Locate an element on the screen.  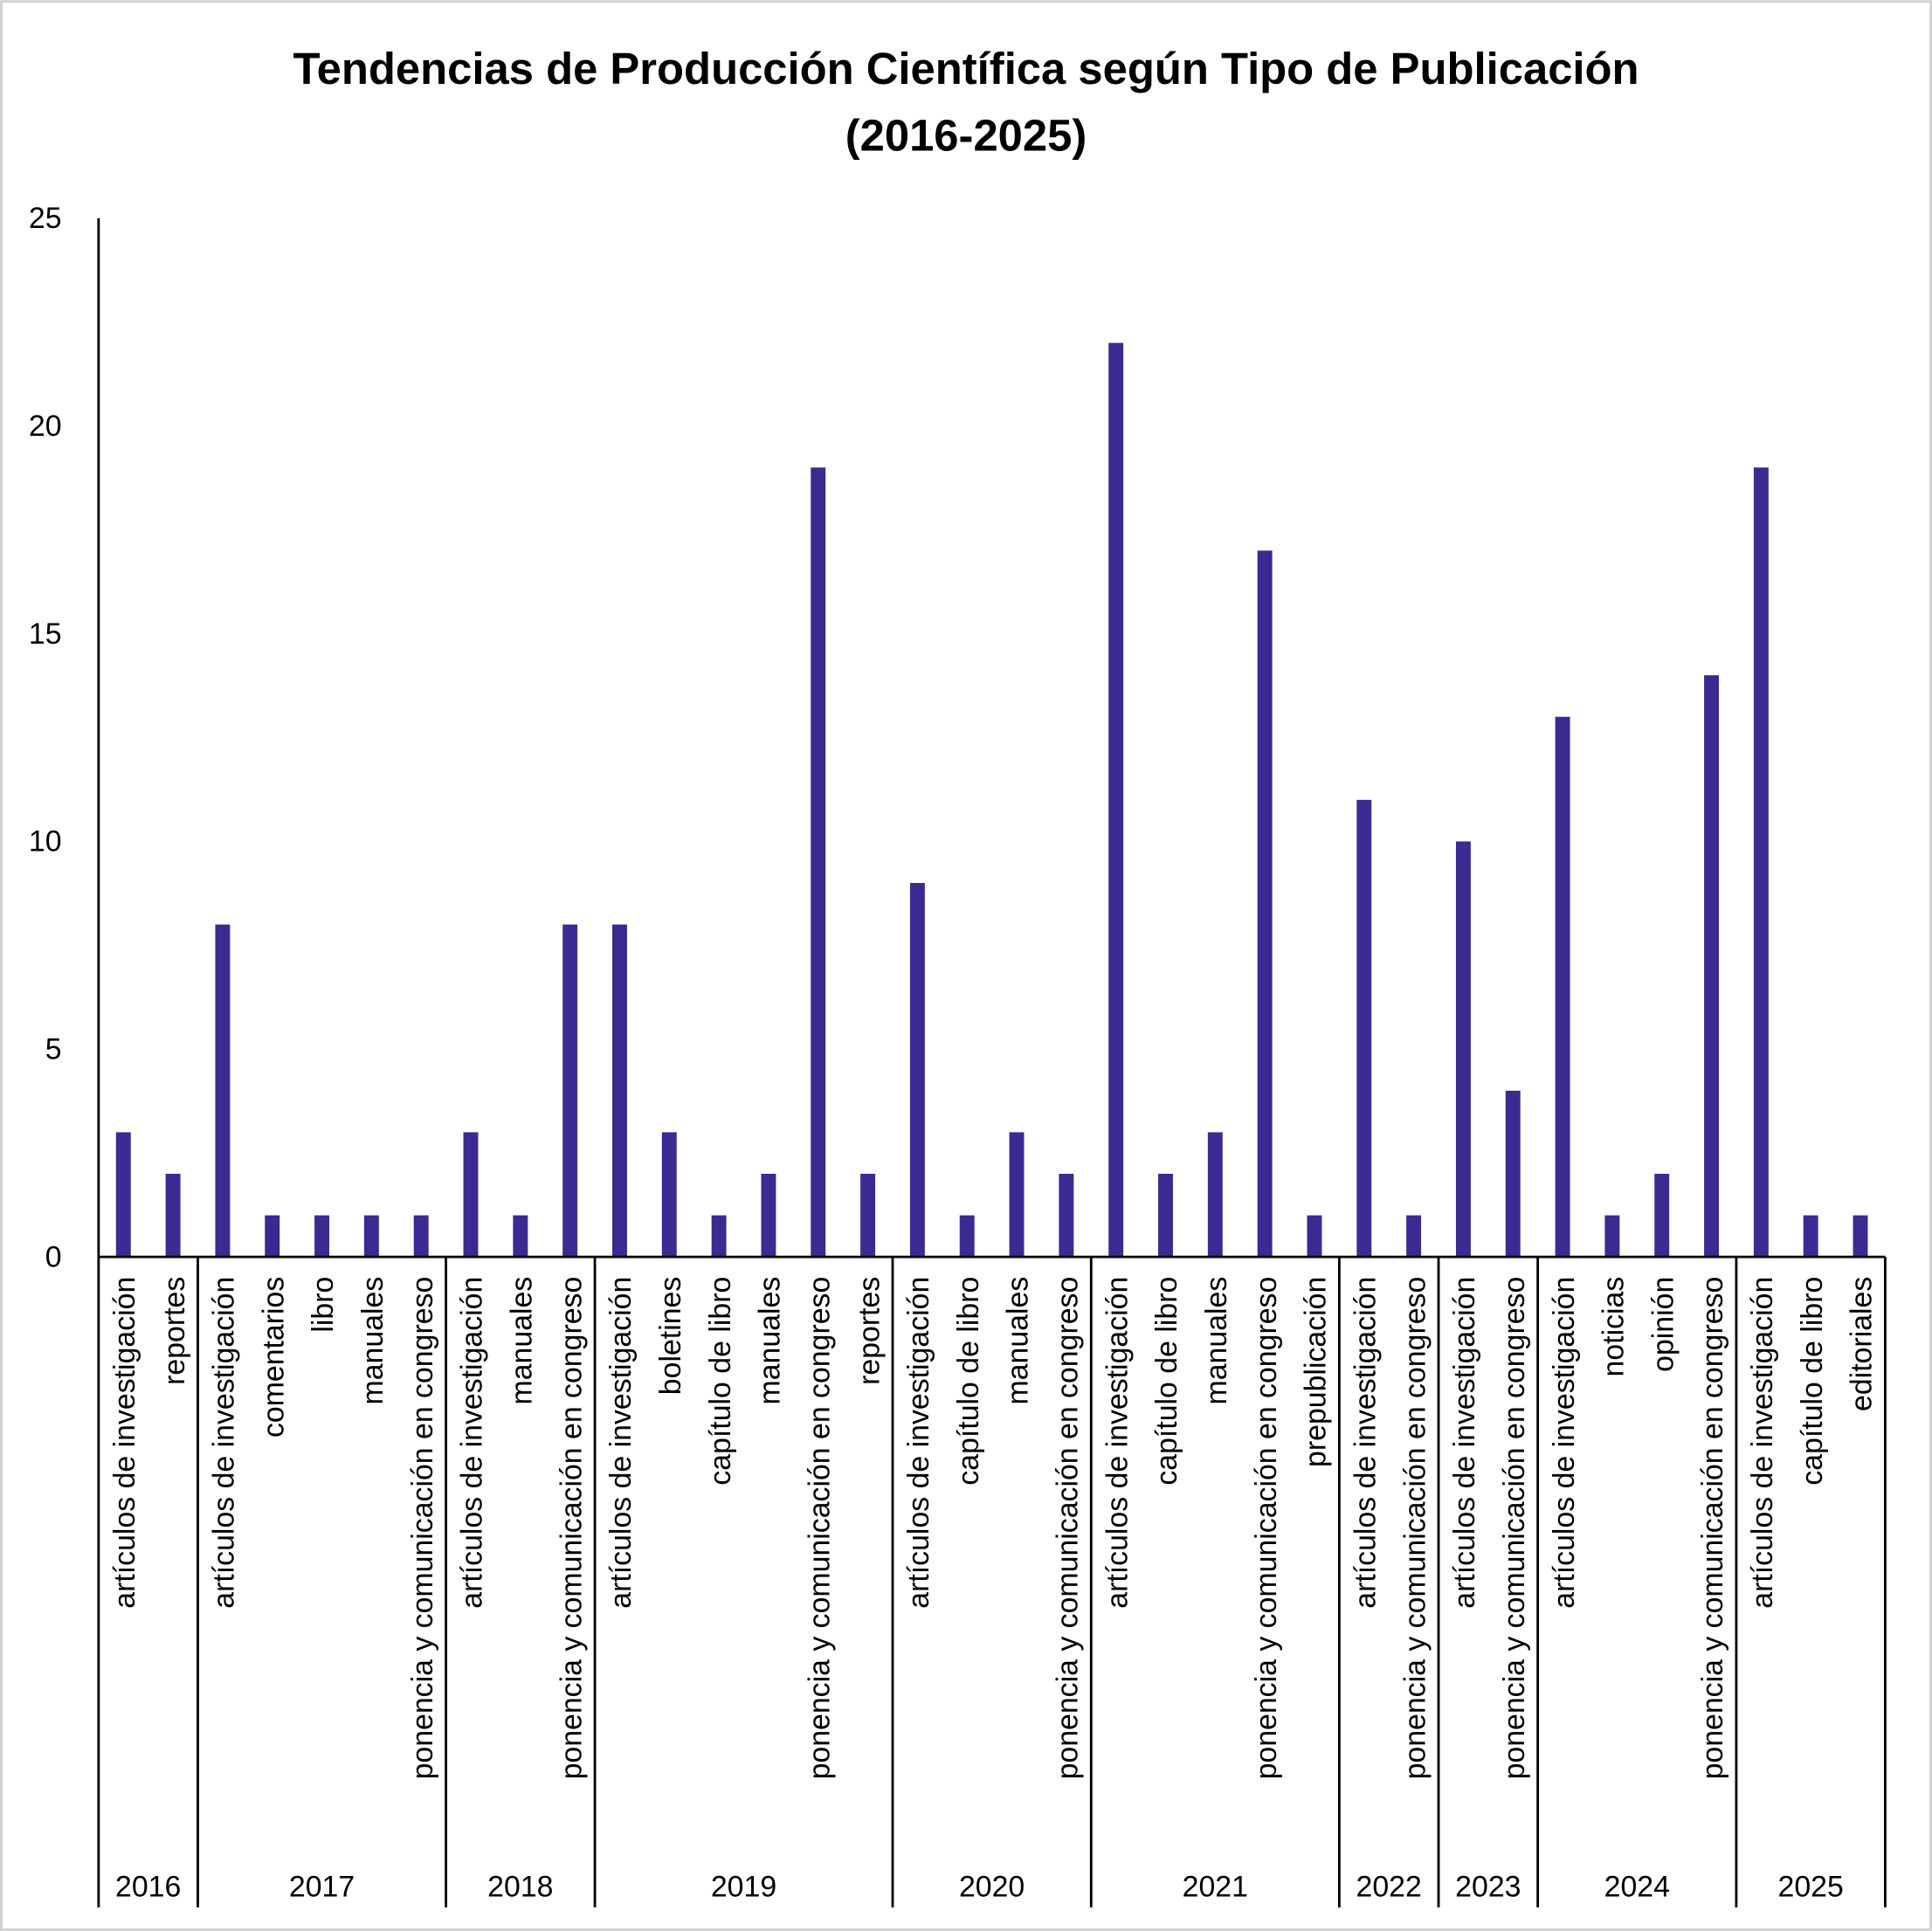
category-label: boletines is located at coordinates (670, 1336).